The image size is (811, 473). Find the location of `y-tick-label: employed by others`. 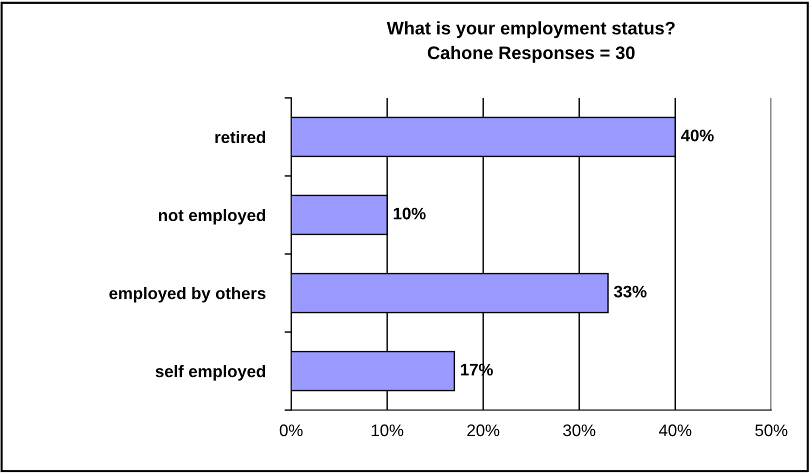

y-tick-label: employed by others is located at coordinates (187, 294).